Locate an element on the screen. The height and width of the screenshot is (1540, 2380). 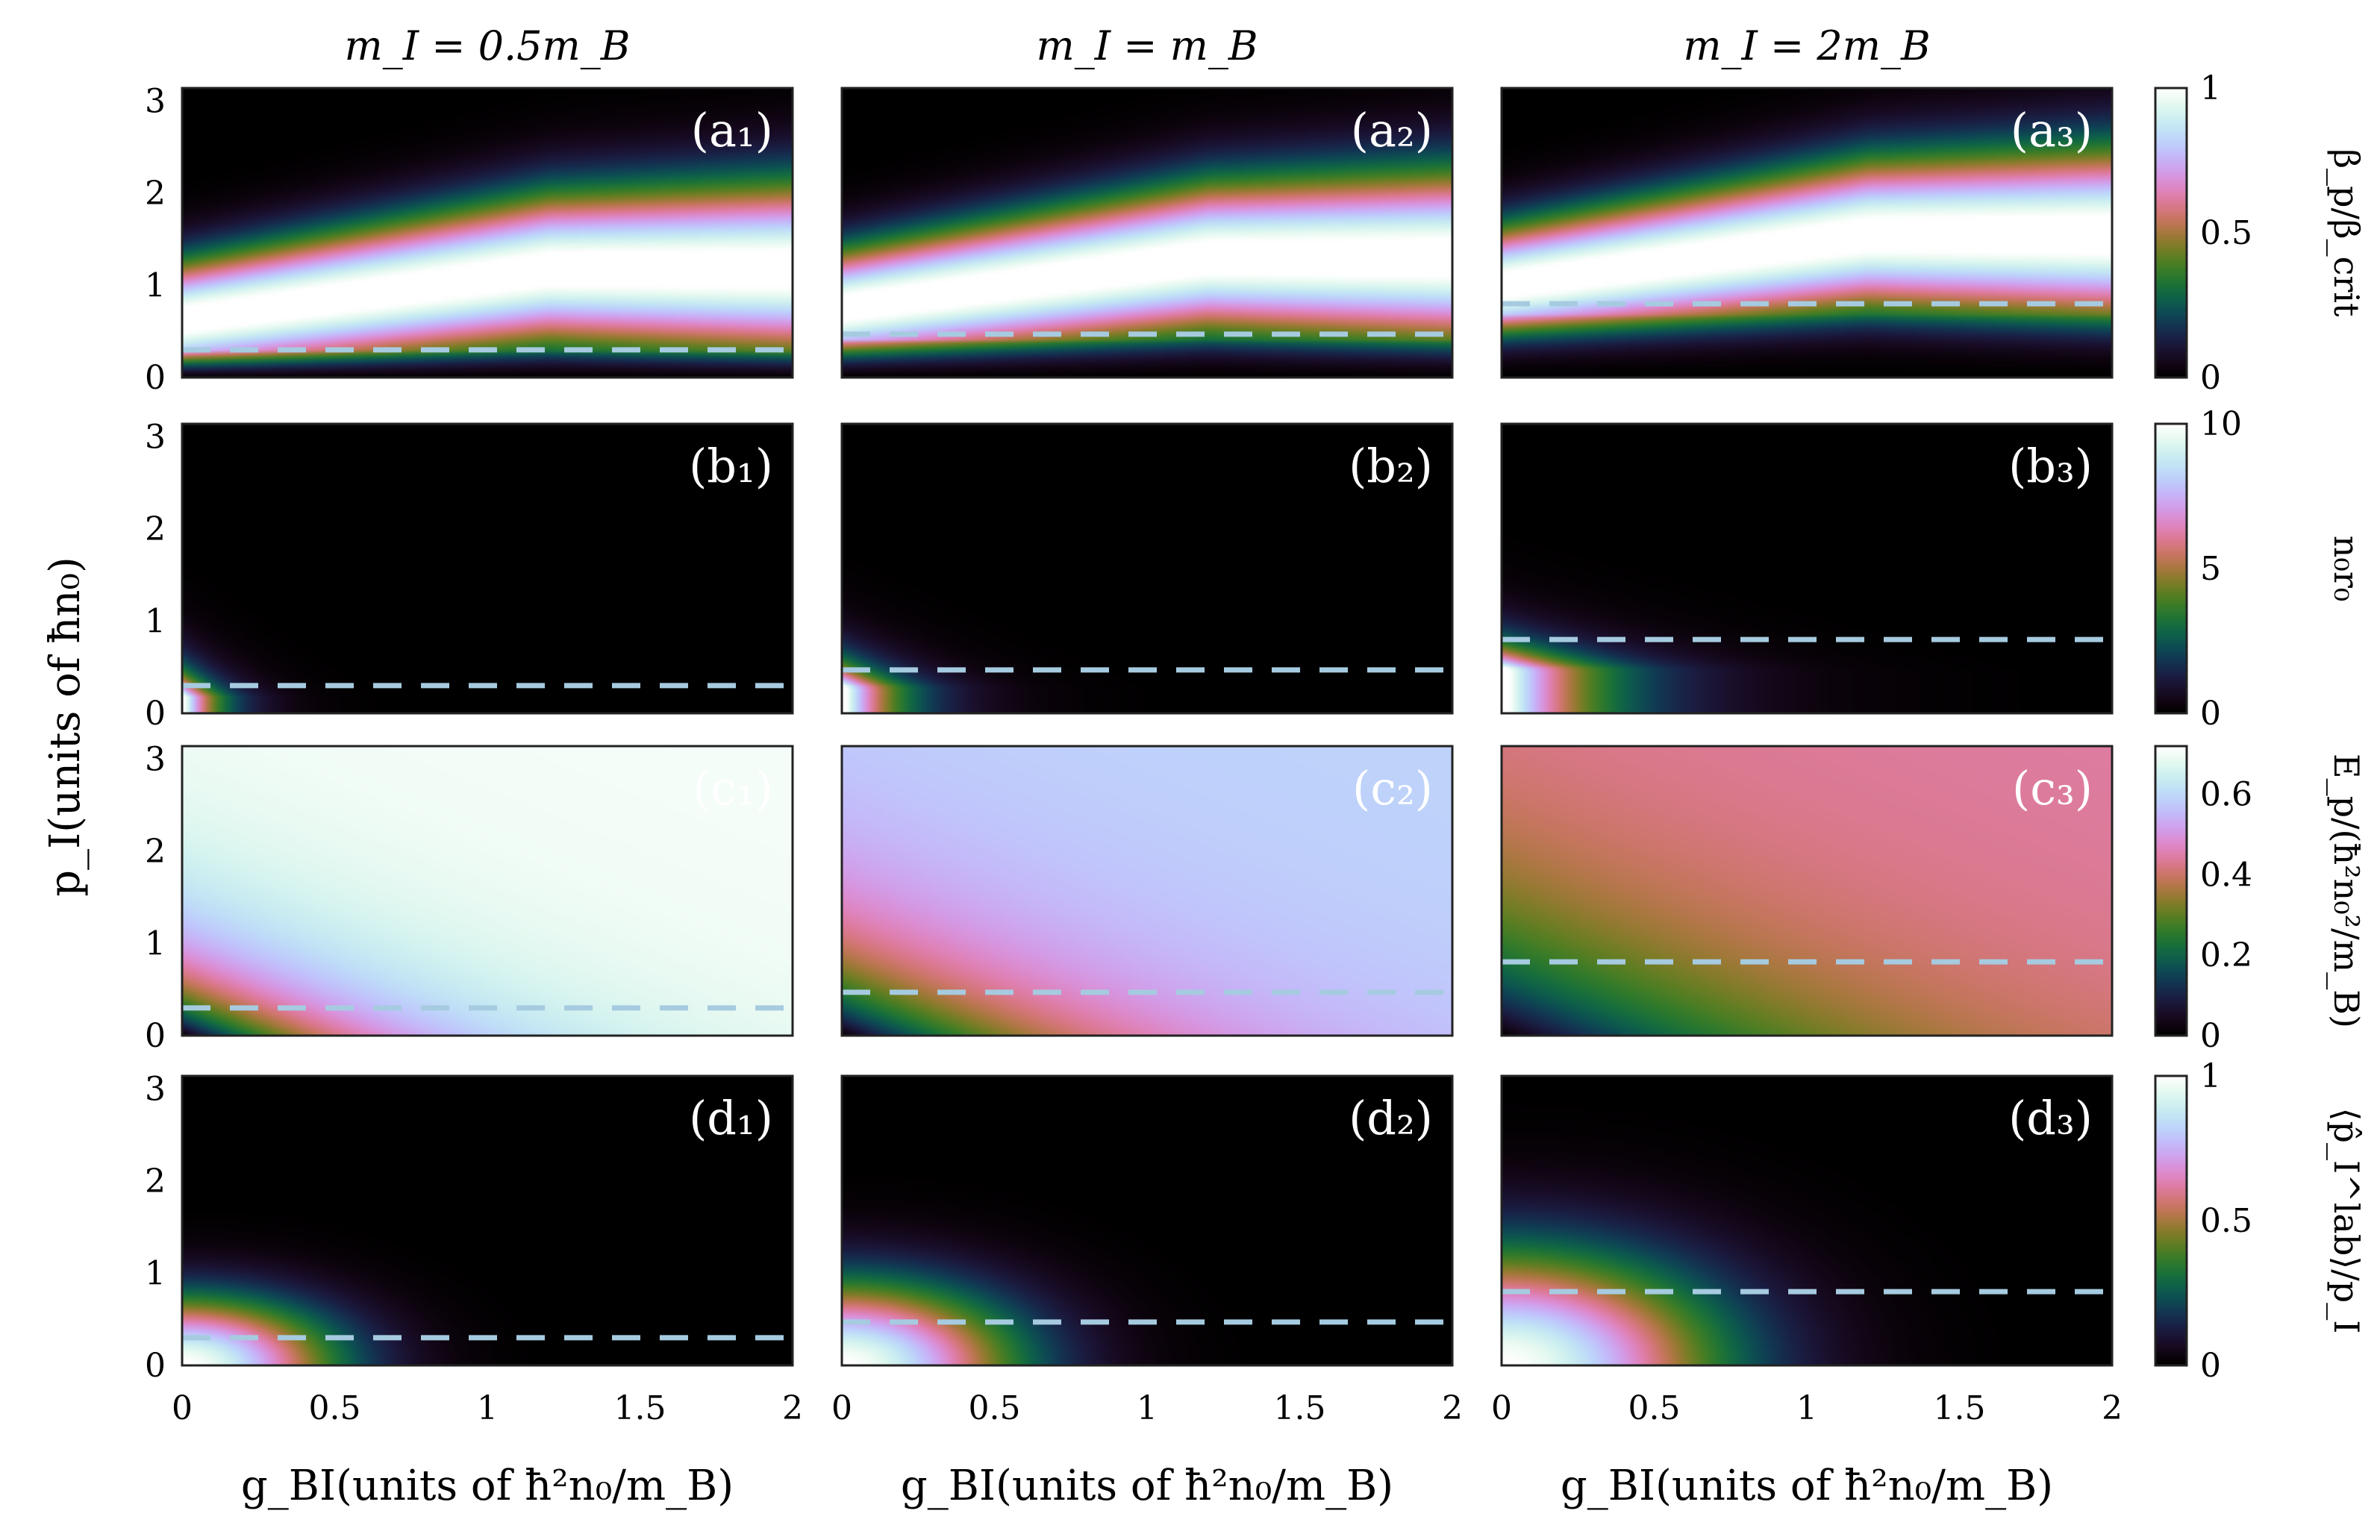
heatmap-b3 is located at coordinates (1807, 568).